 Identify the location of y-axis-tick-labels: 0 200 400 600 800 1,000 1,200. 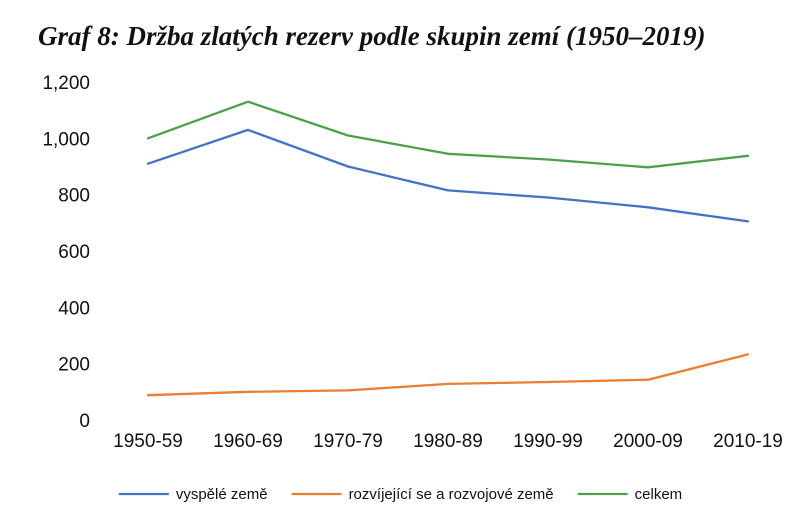
(66, 252).